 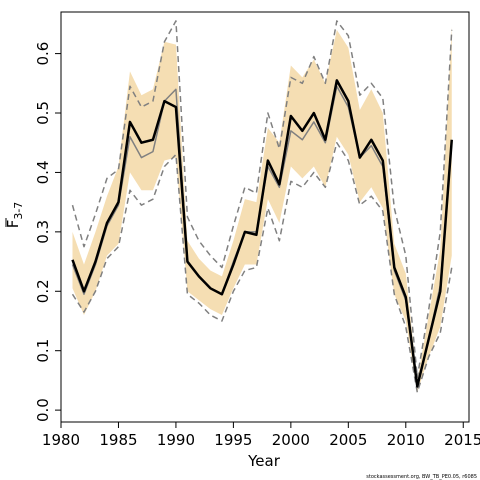 I want to click on y-axis-title-main: F, so click(x=13, y=224).